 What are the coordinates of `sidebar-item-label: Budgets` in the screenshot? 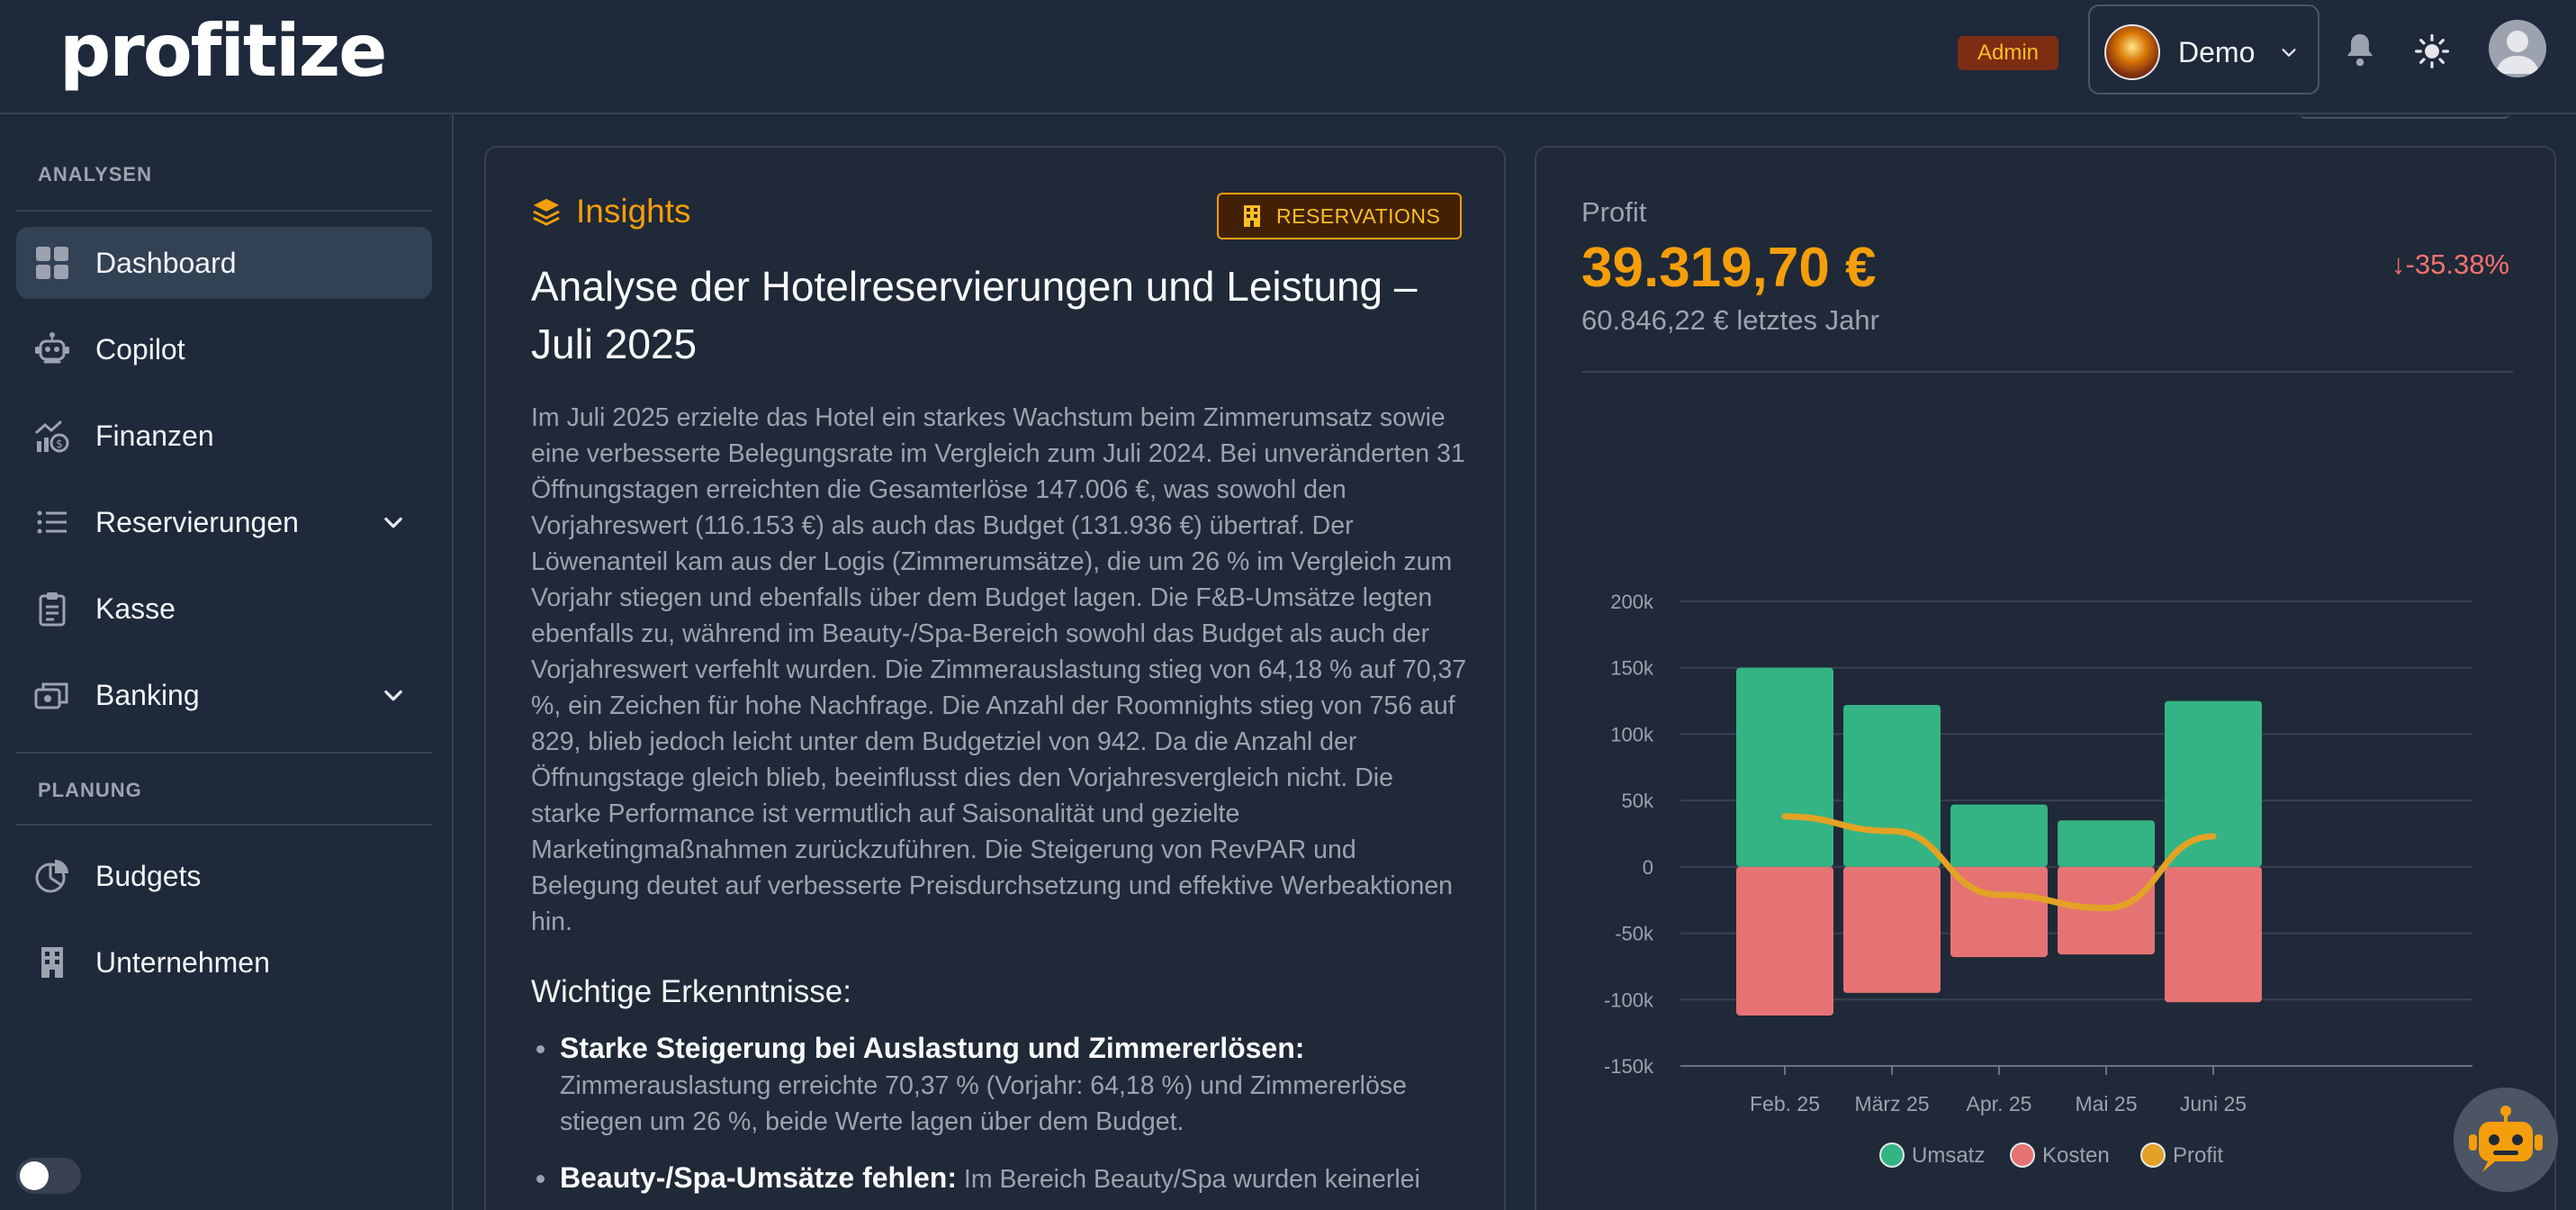 It's located at (148, 875).